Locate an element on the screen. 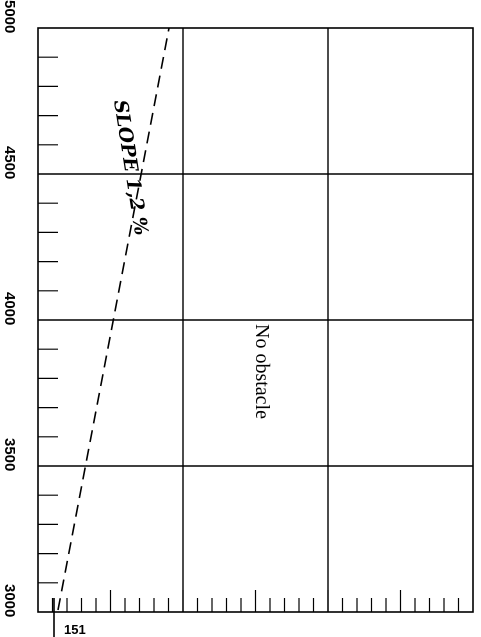 The height and width of the screenshot is (637, 481). y-tick-label: 4500 is located at coordinates (9, 162).